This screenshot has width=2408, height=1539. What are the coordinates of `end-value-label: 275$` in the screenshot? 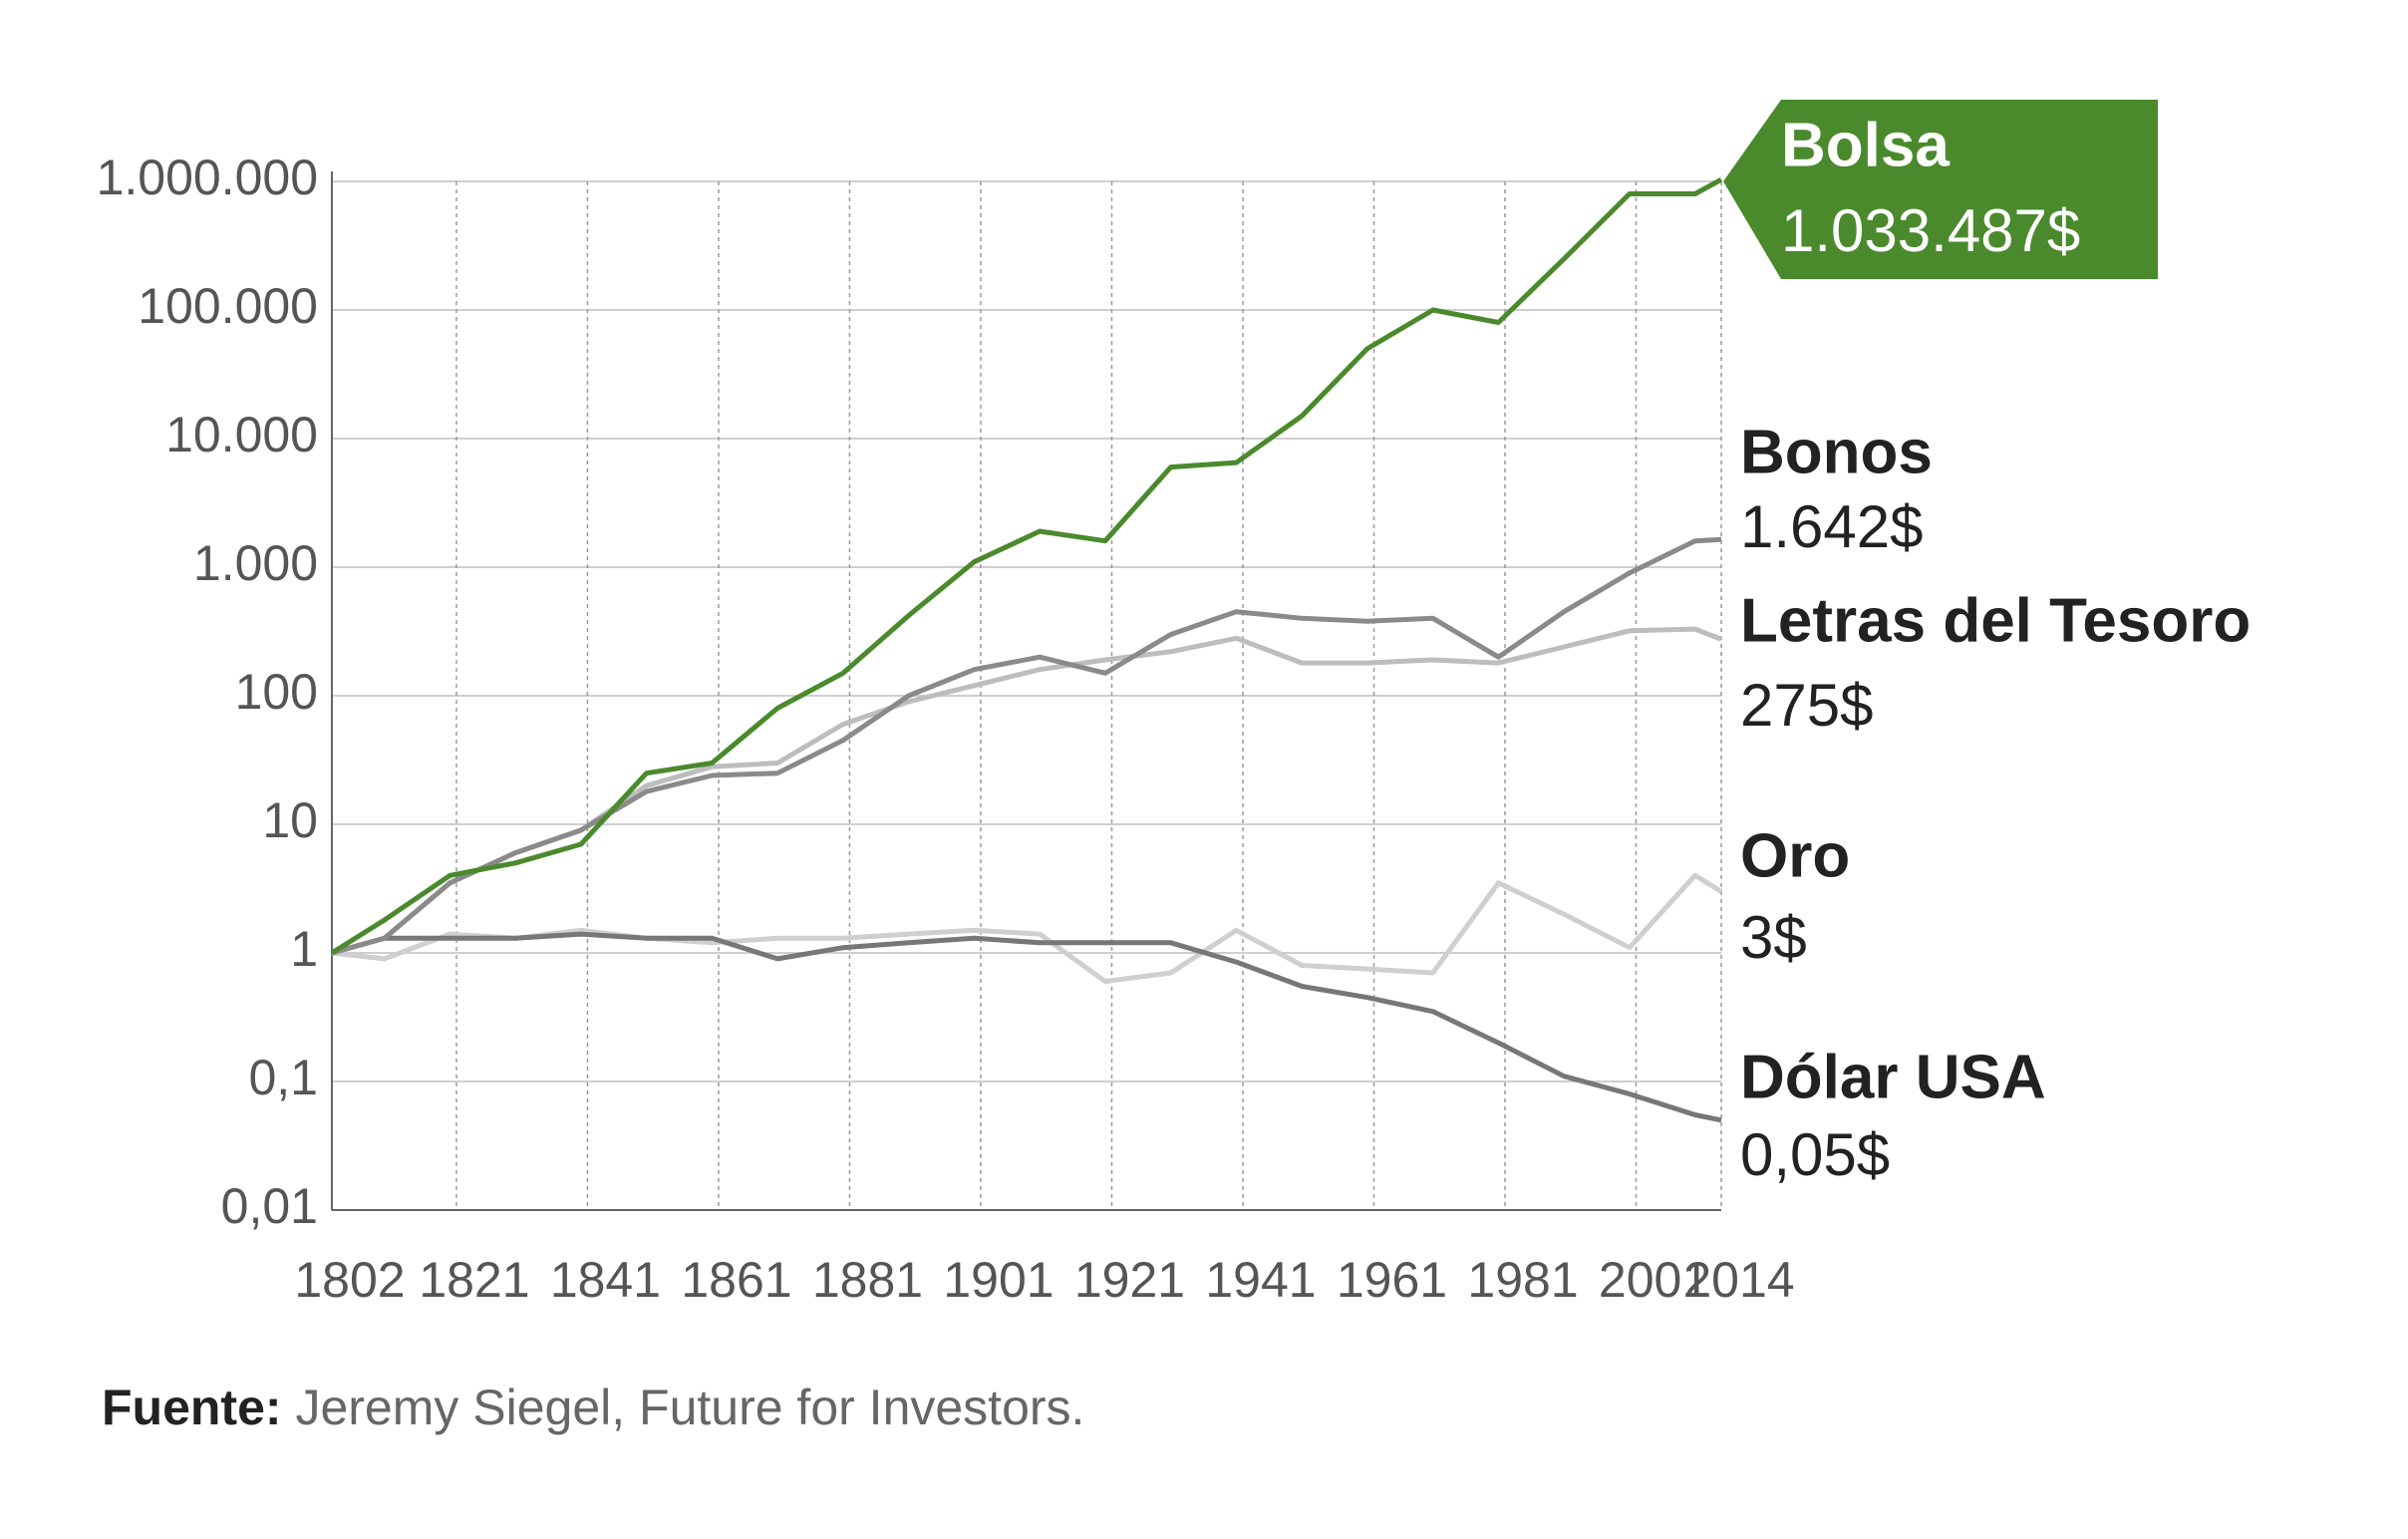 It's located at (1806, 705).